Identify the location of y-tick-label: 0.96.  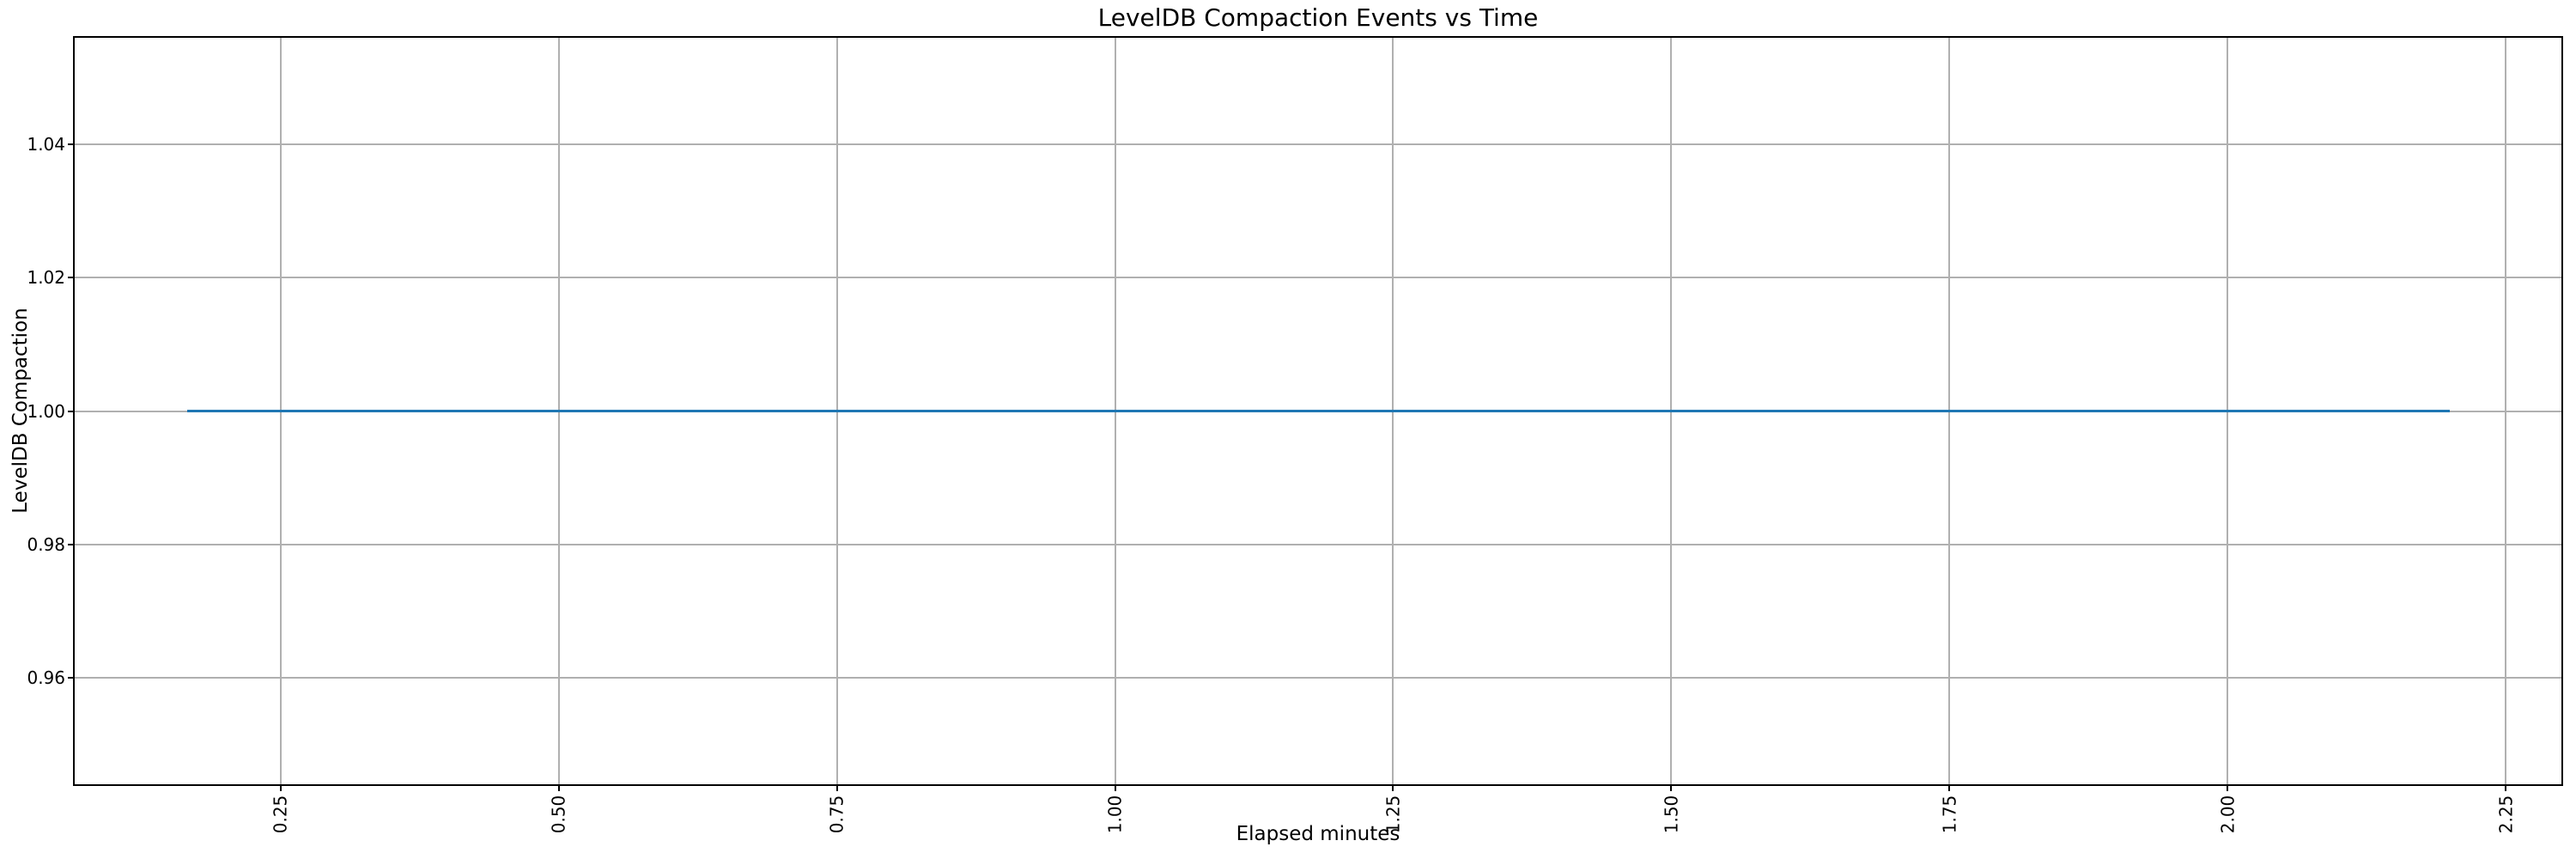
(46, 677).